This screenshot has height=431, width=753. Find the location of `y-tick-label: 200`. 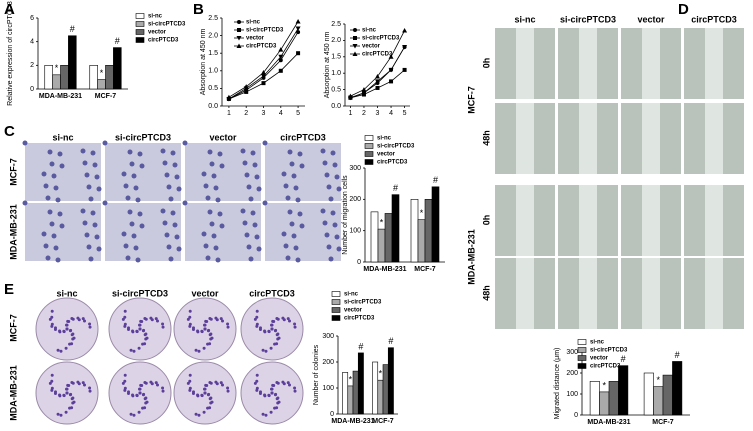

y-tick-label: 200 is located at coordinates (572, 373).